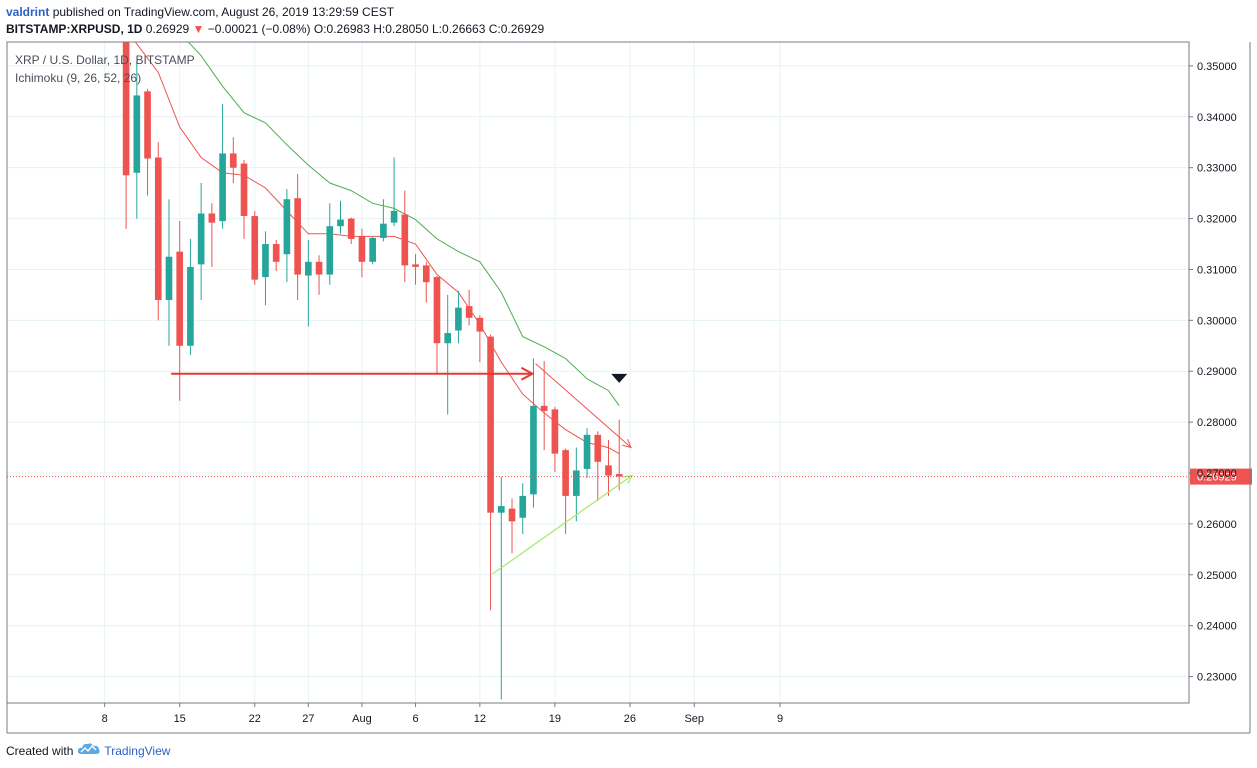 The width and height of the screenshot is (1257, 768). What do you see at coordinates (74, 29) in the screenshot?
I see `symbol-interval: BITSTAMP:XRPUSD, 1D` at bounding box center [74, 29].